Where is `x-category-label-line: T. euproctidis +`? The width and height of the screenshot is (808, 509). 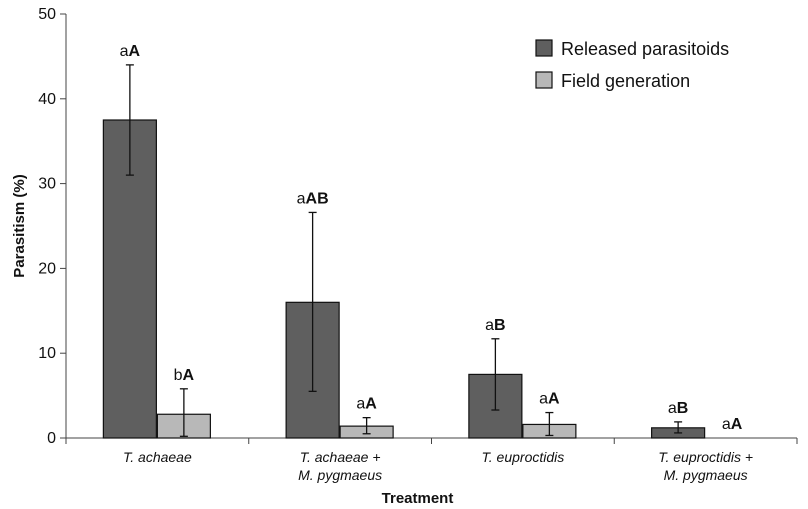
x-category-label-line: T. euproctidis + is located at coordinates (705, 457).